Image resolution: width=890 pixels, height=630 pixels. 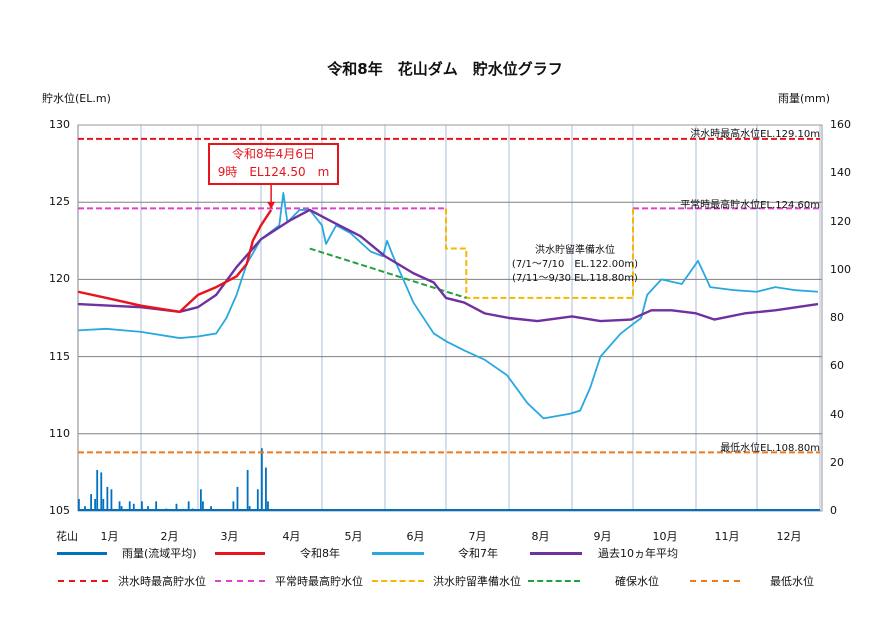 What do you see at coordinates (789, 536) in the screenshot?
I see `month-label: 12月` at bounding box center [789, 536].